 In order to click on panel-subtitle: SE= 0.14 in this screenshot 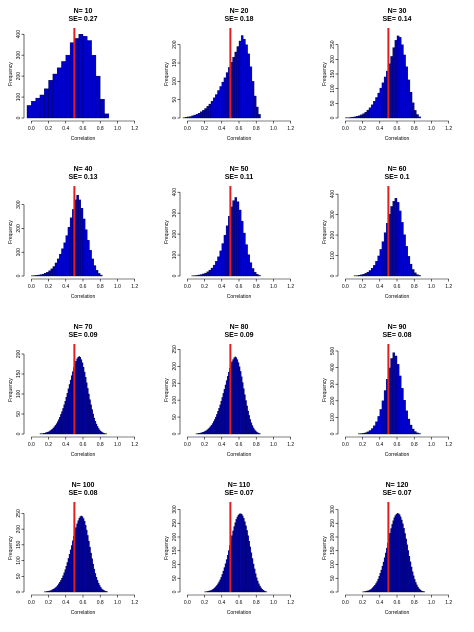, I will do `click(397, 19)`.